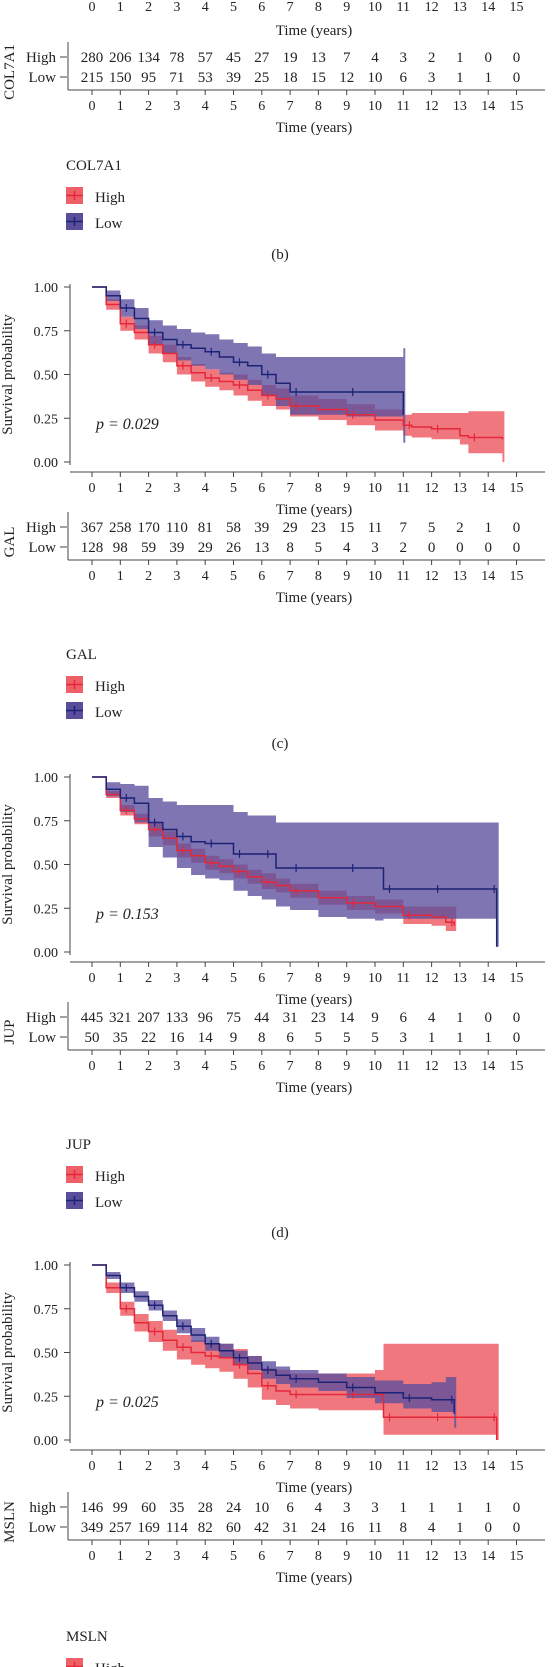 The height and width of the screenshot is (1667, 560). What do you see at coordinates (290, 58) in the screenshot?
I see `risk-value: 19` at bounding box center [290, 58].